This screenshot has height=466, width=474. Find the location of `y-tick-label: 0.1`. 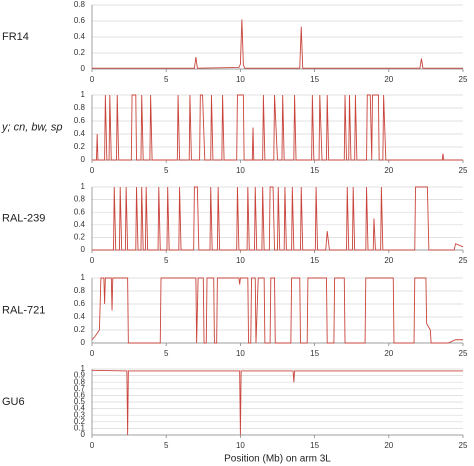

y-tick-label: 0.1 is located at coordinates (80, 428).